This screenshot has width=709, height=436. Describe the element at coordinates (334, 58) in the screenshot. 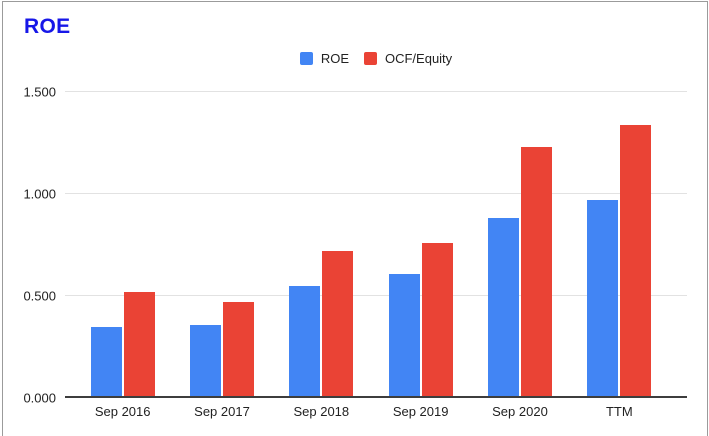

I see `legend-label: ROE` at that location.